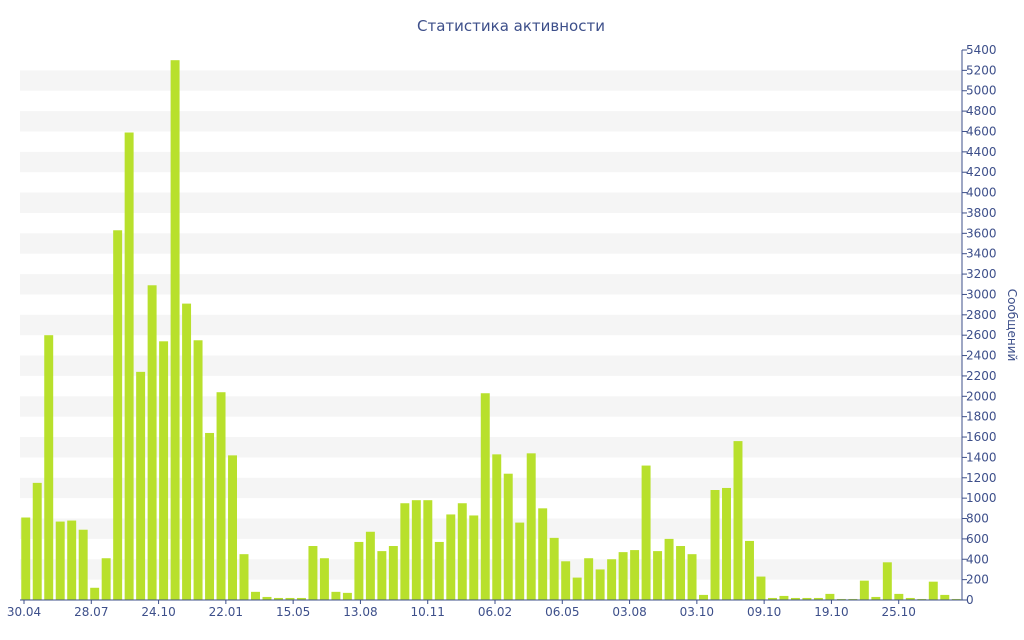 This screenshot has height=640, width=1024. I want to click on y-tick-label: 3800, so click(981, 213).